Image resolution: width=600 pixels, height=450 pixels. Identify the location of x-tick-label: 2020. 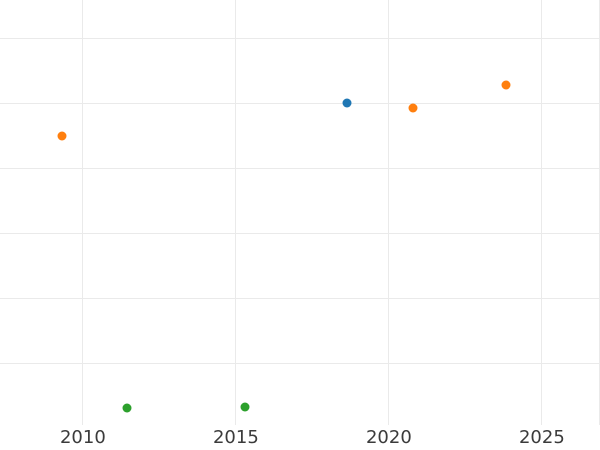
(388, 437).